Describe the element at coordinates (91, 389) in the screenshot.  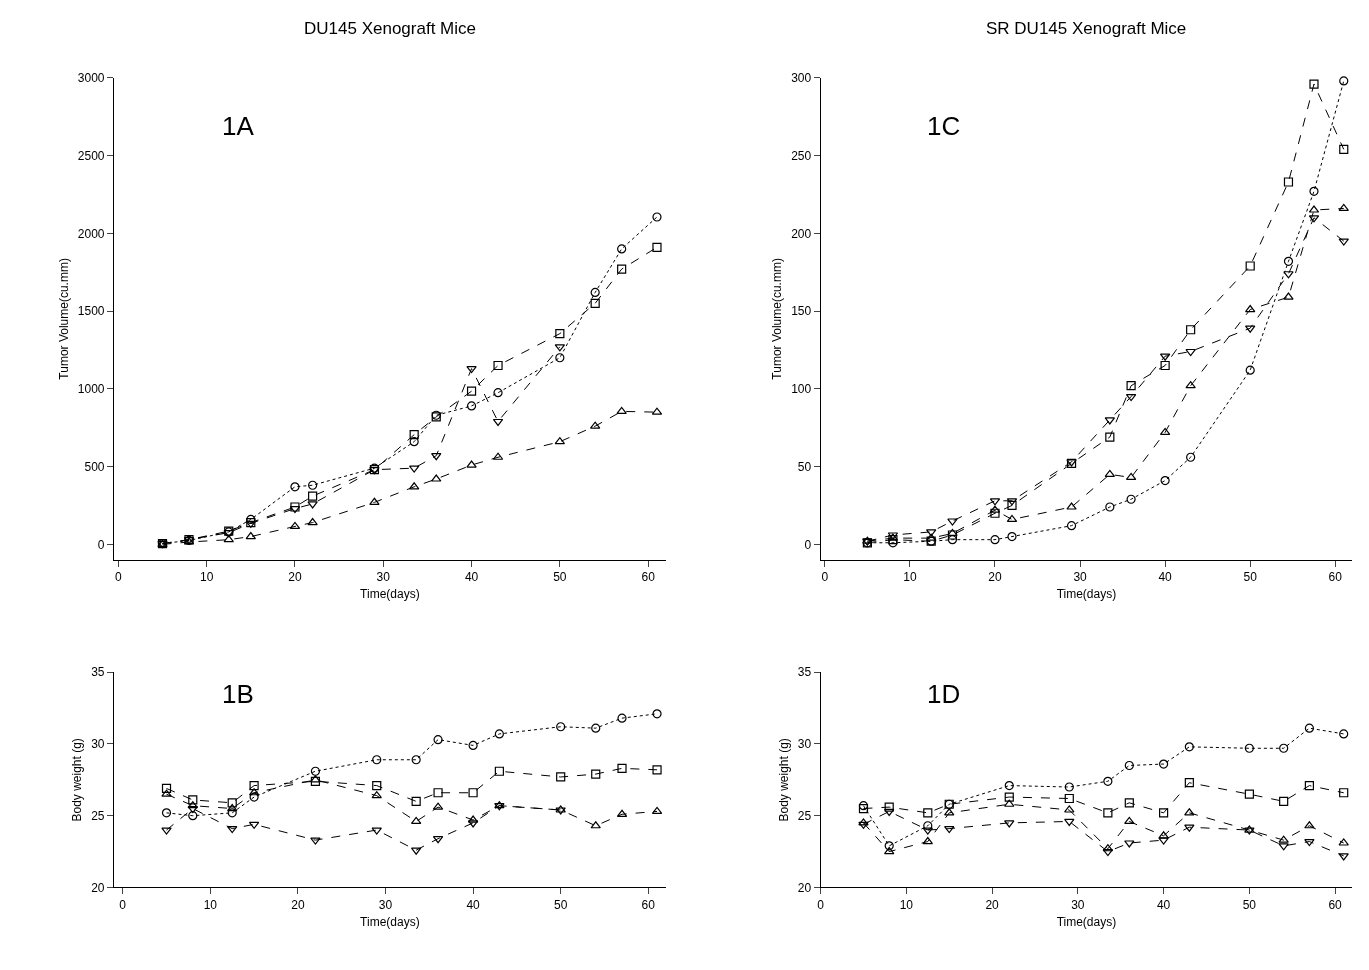
I see `y-tick-label: 1000` at that location.